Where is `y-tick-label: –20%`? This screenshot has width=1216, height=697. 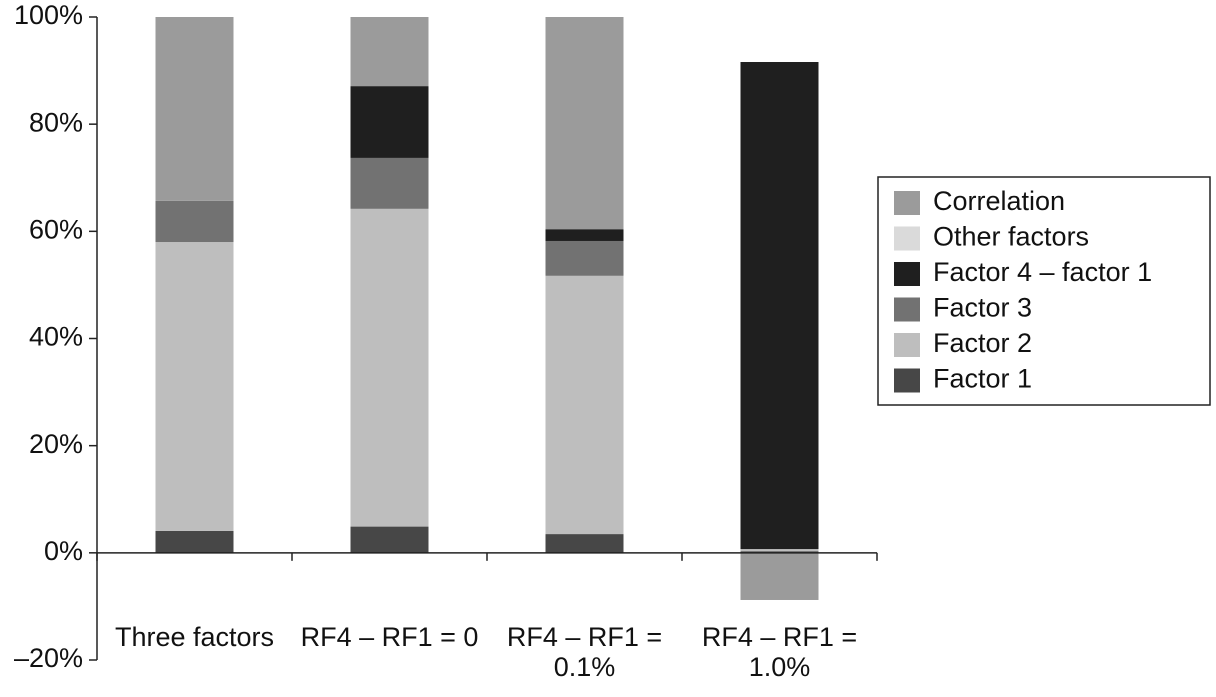
y-tick-label: –20% is located at coordinates (48, 658).